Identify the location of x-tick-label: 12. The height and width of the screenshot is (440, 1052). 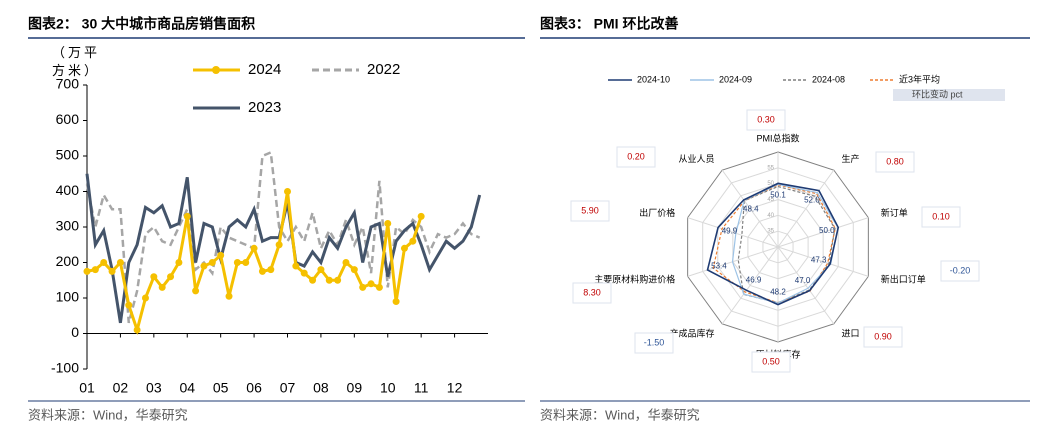
(455, 388).